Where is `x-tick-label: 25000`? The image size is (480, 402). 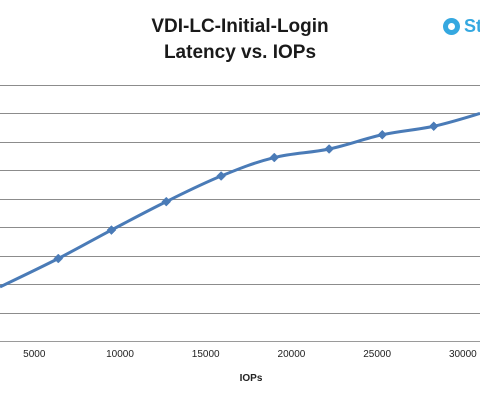 x-tick-label: 25000 is located at coordinates (377, 354).